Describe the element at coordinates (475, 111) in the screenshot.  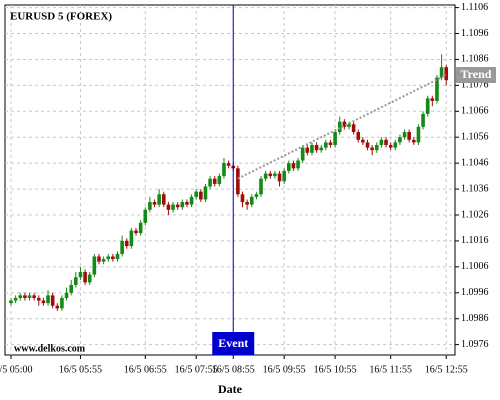
I see `y-tick-label: 1.1066` at that location.